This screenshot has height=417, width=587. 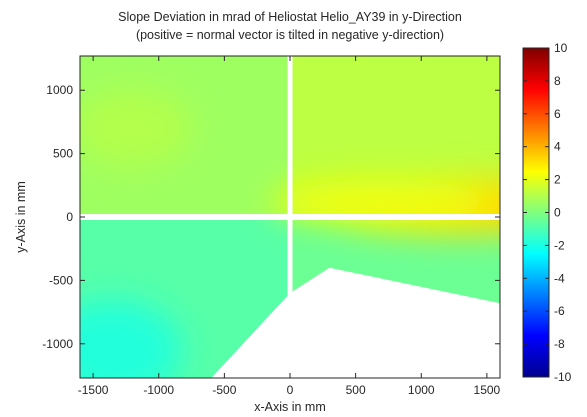 What do you see at coordinates (63, 154) in the screenshot?
I see `y-tick-label: 500` at bounding box center [63, 154].